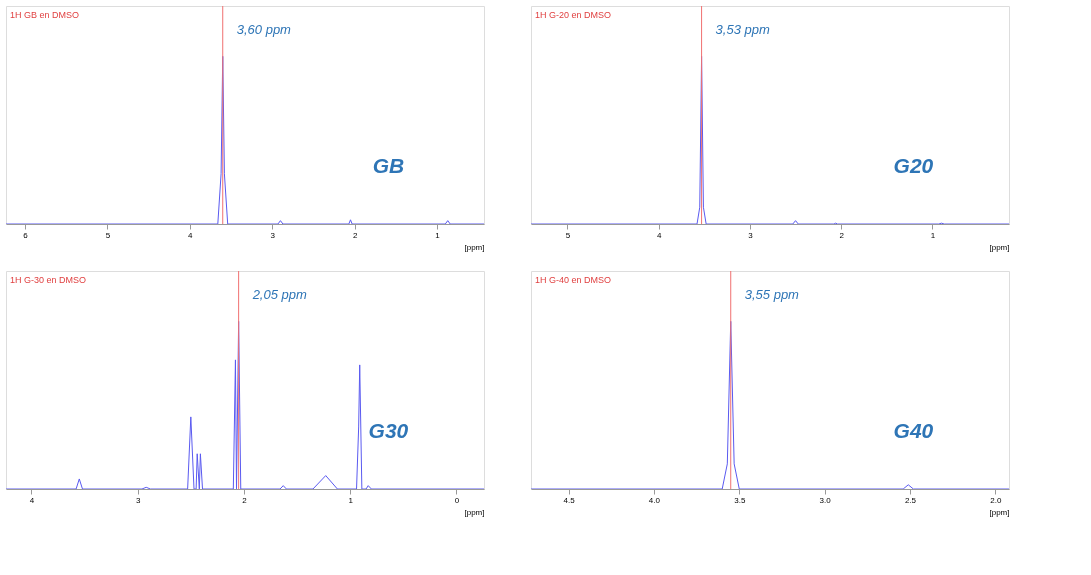 The width and height of the screenshot is (1091, 575). Describe the element at coordinates (573, 280) in the screenshot. I see `chart-subtitle: 1H G-40 en DMSO` at that location.